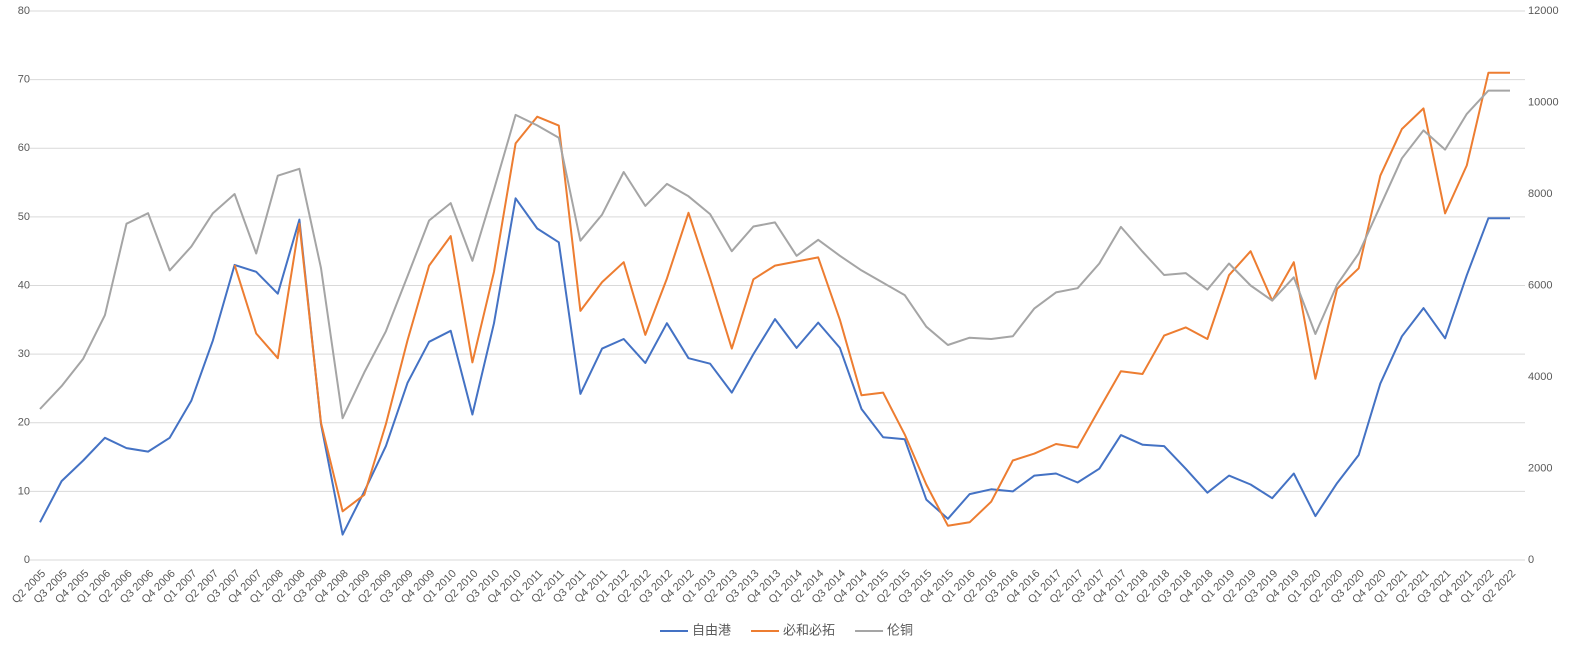 The width and height of the screenshot is (1593, 660). I want to click on y2-tick-label: 12000, so click(1543, 11).